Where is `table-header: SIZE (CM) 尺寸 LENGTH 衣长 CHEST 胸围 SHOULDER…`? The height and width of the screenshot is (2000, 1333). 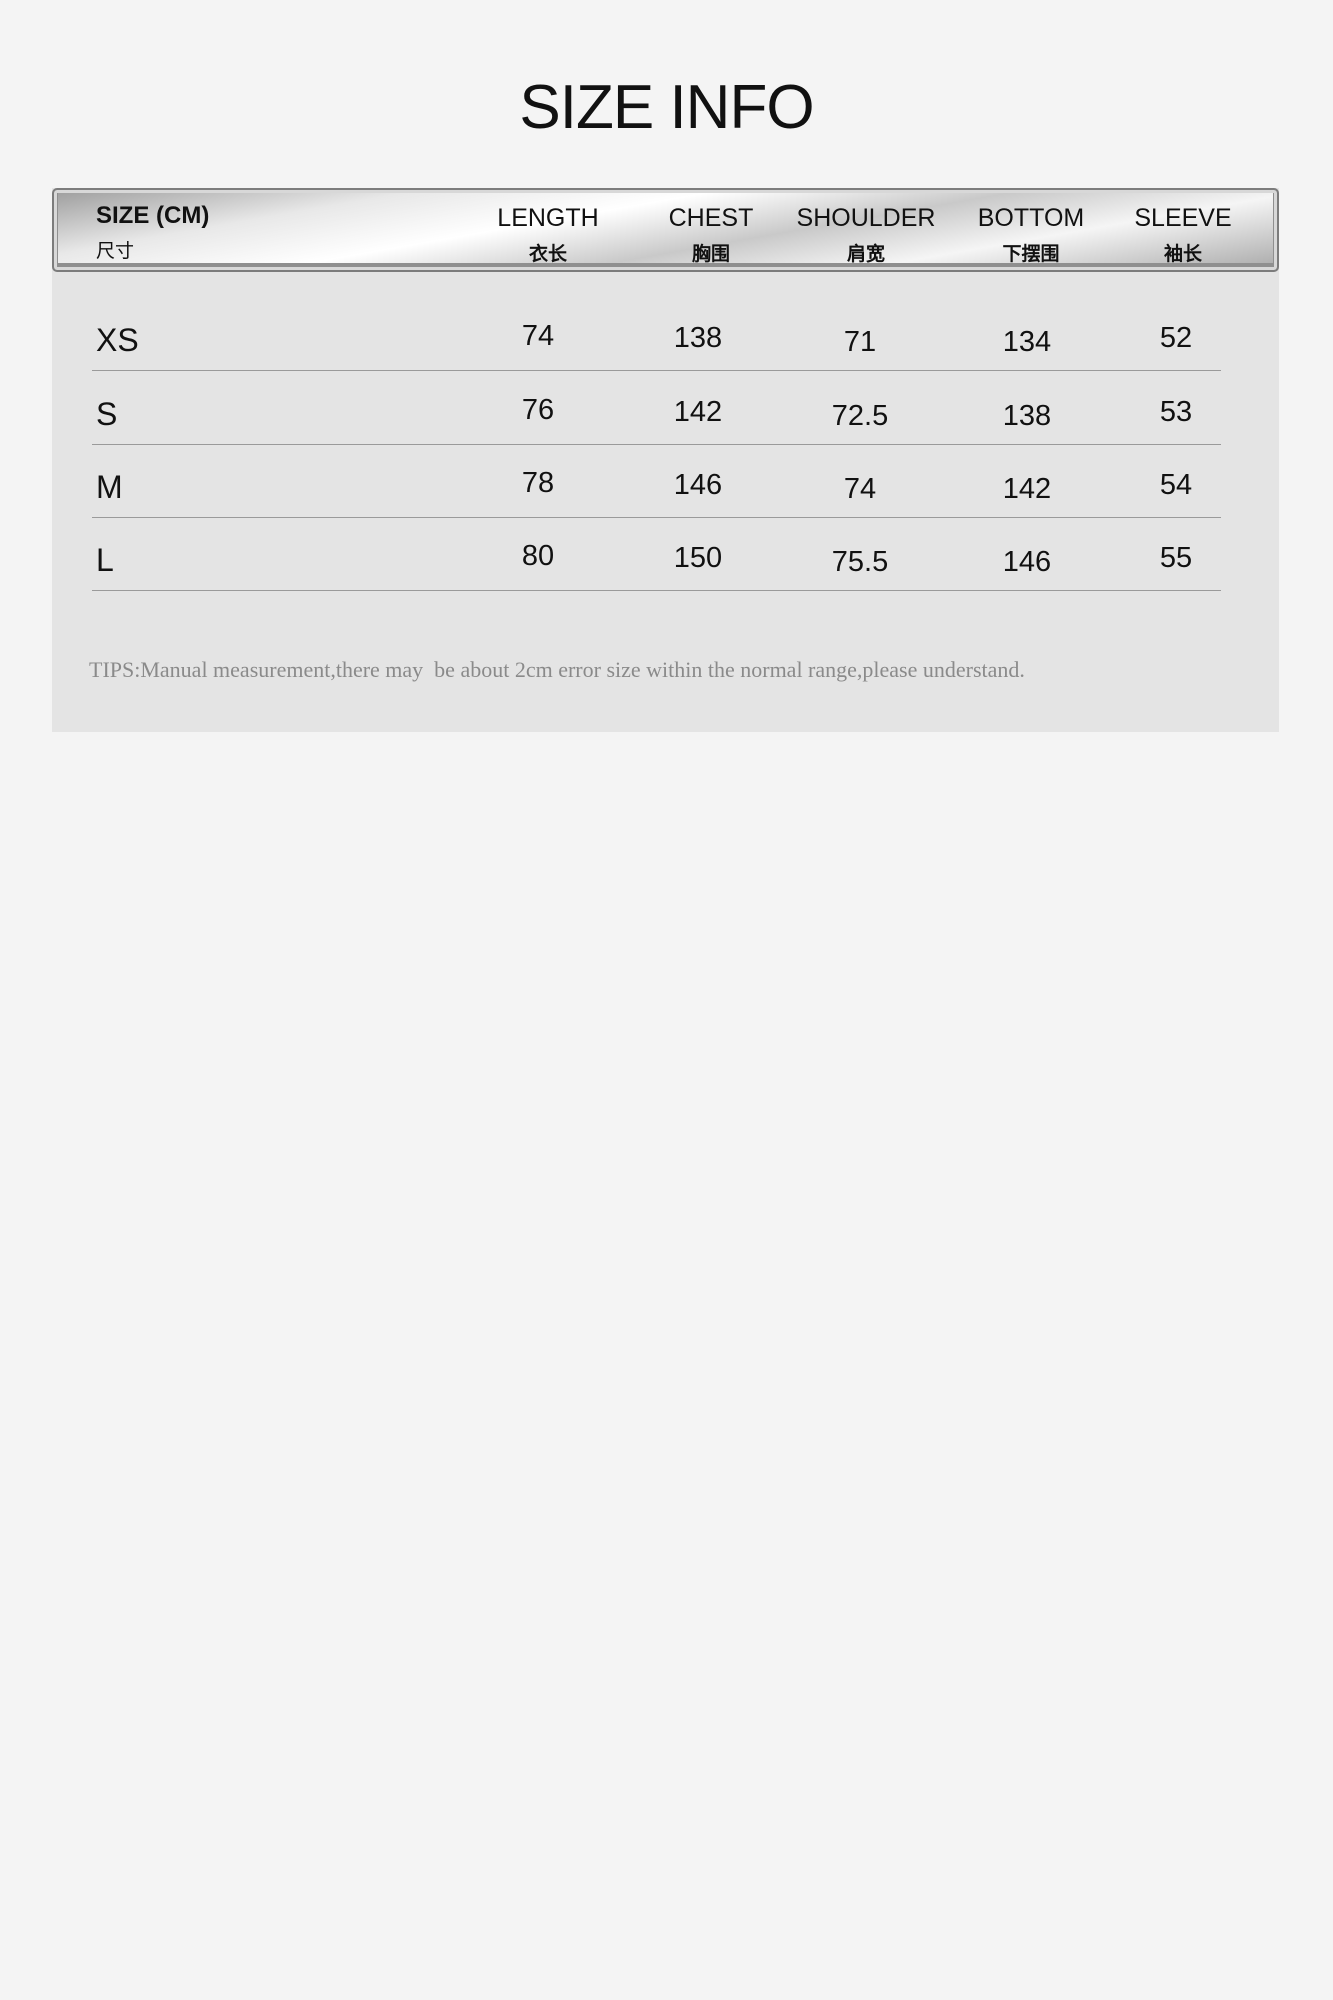 table-header: SIZE (CM) 尺寸 LENGTH 衣长 CHEST 胸围 SHOULDER… is located at coordinates (665, 230).